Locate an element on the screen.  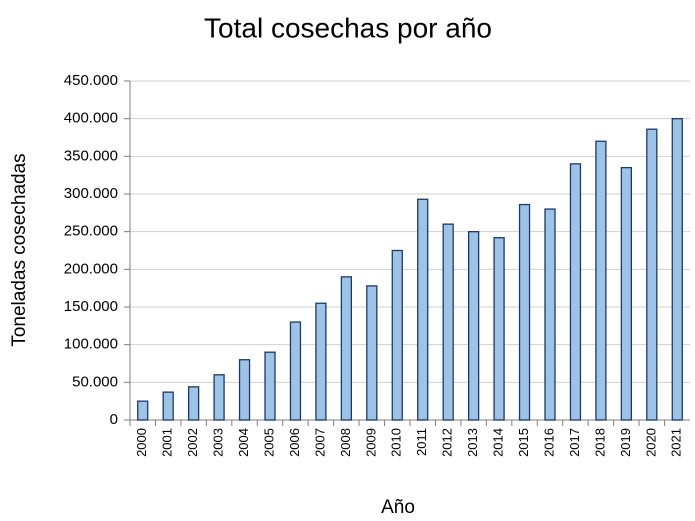
x-tick-label: 2003 is located at coordinates (218, 442).